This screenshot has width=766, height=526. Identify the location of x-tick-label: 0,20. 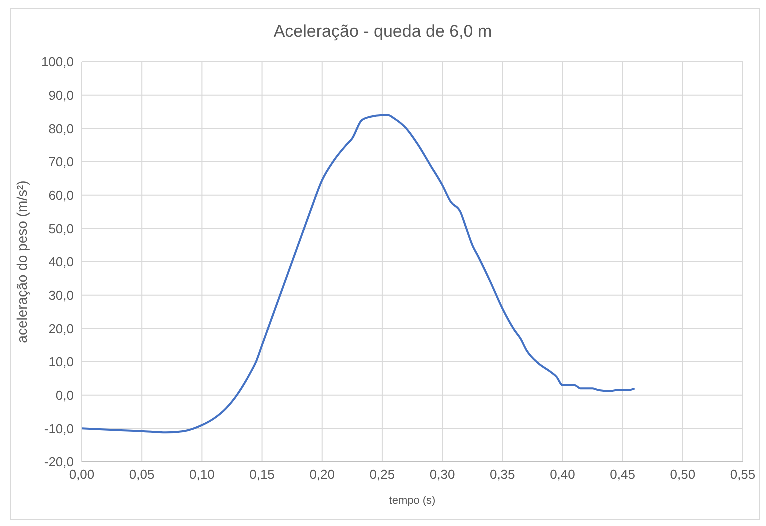
(323, 474).